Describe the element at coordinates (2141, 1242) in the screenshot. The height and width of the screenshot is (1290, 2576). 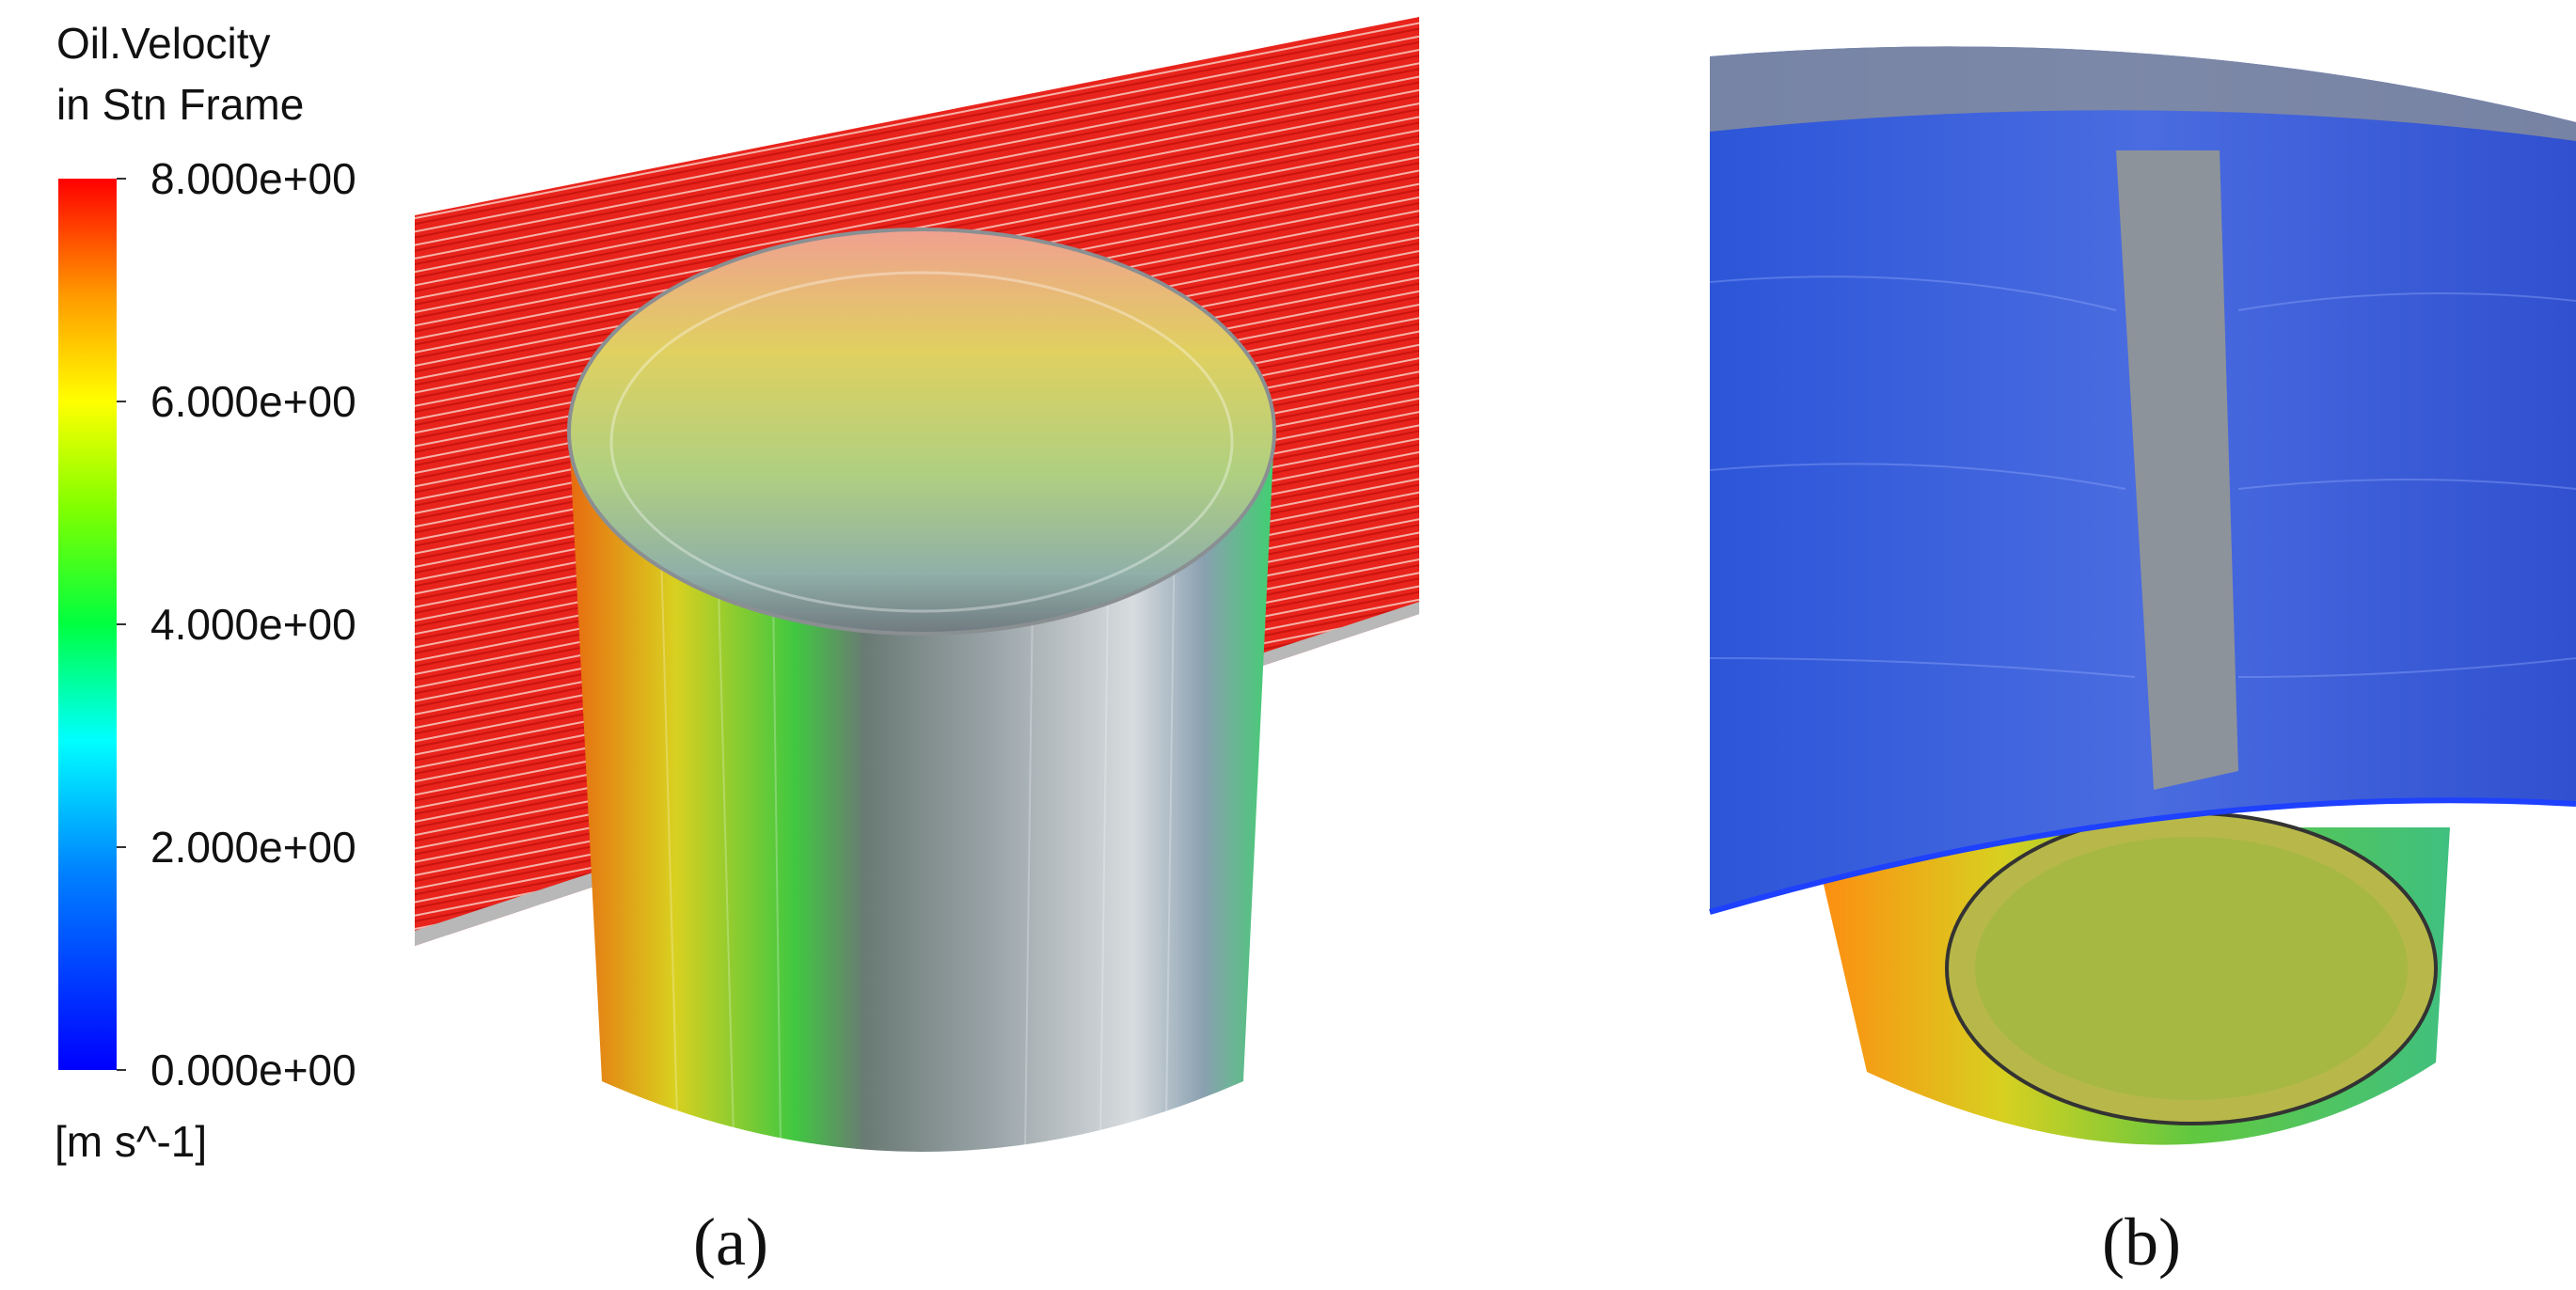
I see `panel-label: (b)` at that location.